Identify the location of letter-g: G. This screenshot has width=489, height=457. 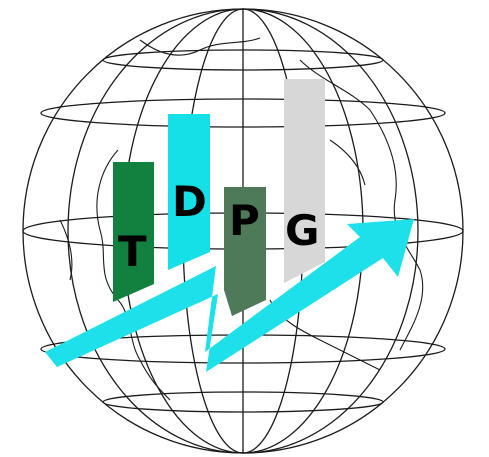
(302, 230).